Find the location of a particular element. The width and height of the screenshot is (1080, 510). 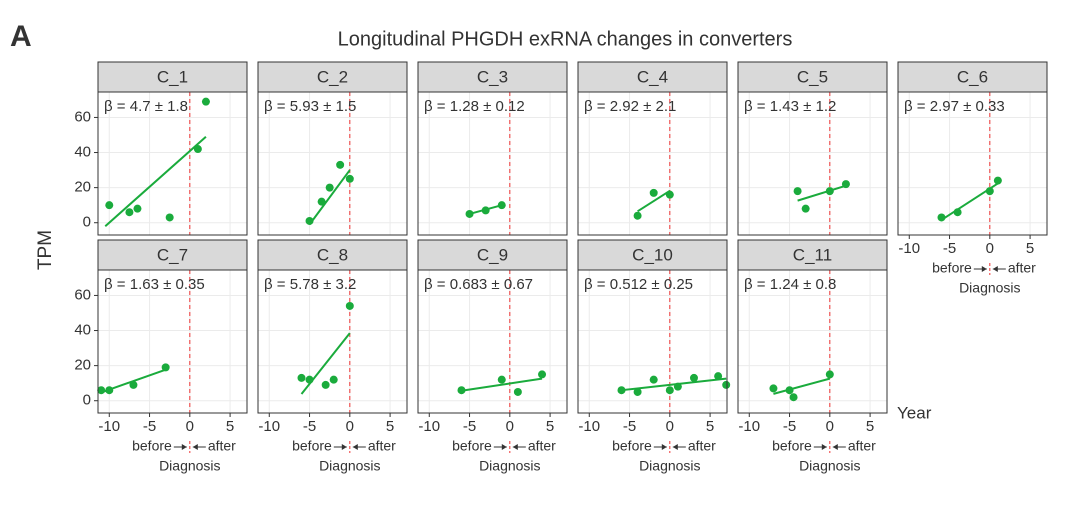

facet-title: C_3 is located at coordinates (492, 76).